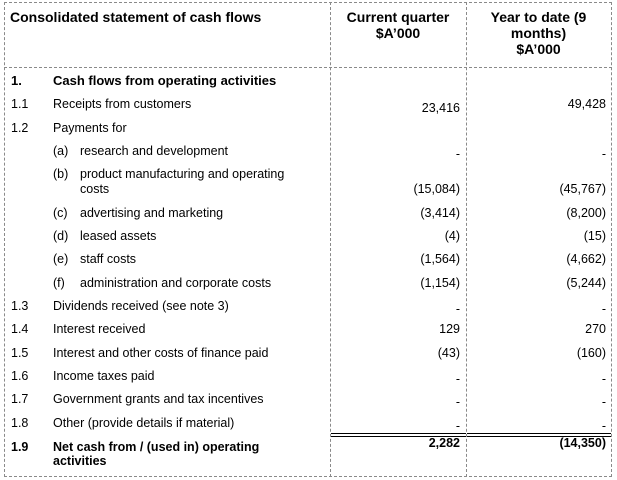  I want to click on total-row-label: Net cash from / (used in) operating, so click(156, 447).